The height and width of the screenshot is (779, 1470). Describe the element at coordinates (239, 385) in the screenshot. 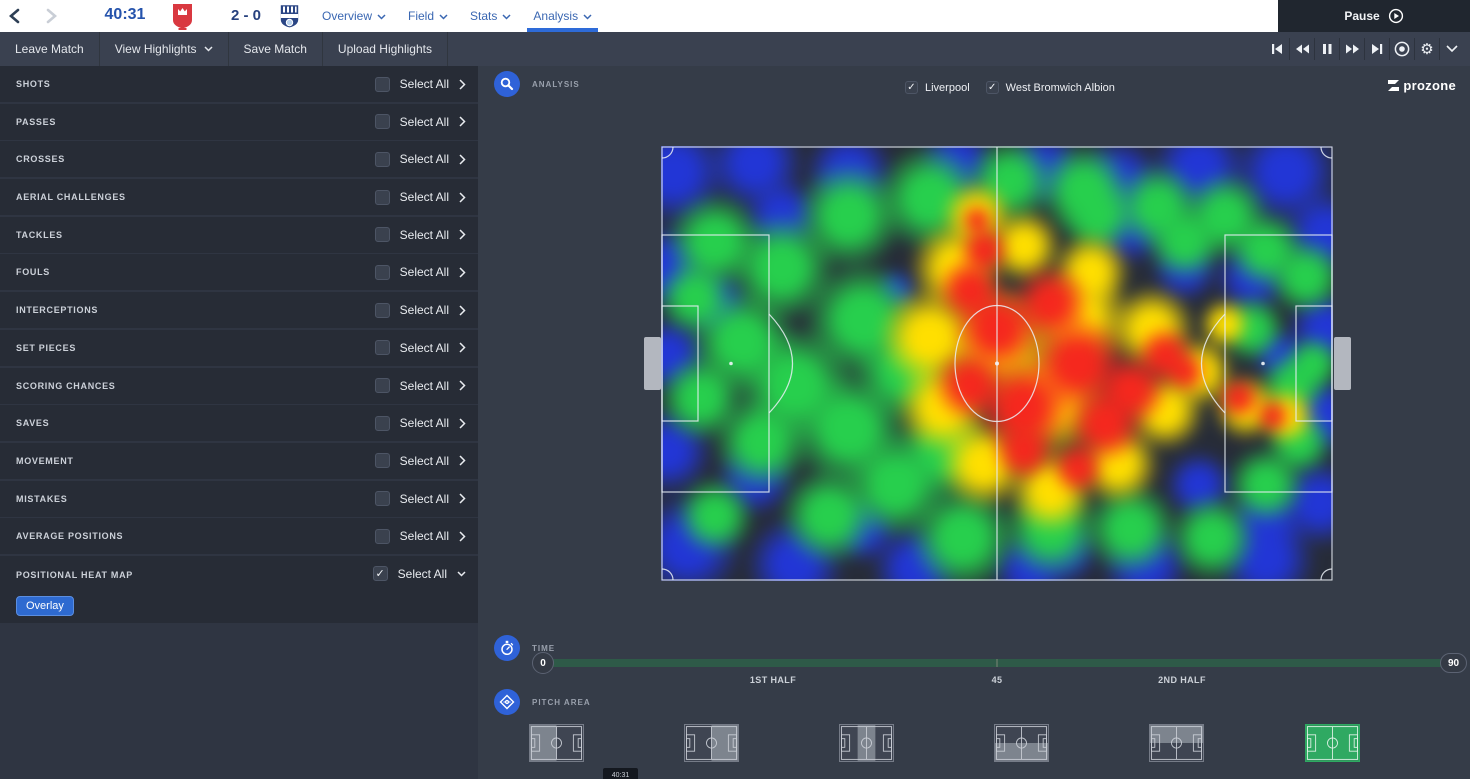

I see `sidebar-row-scoring-chances: SCORING CHANCES Select All` at that location.